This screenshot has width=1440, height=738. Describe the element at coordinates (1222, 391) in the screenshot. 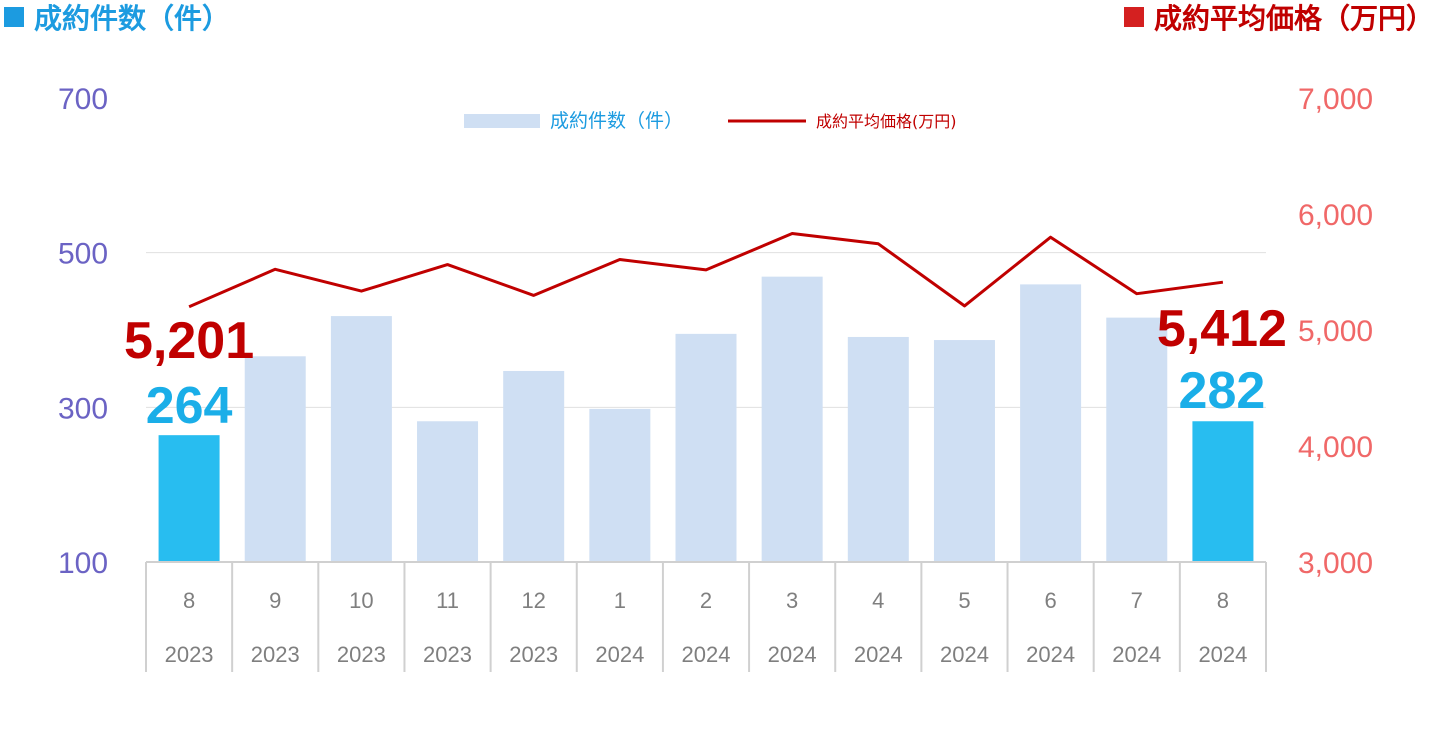

I see `count-data-label: 282` at that location.